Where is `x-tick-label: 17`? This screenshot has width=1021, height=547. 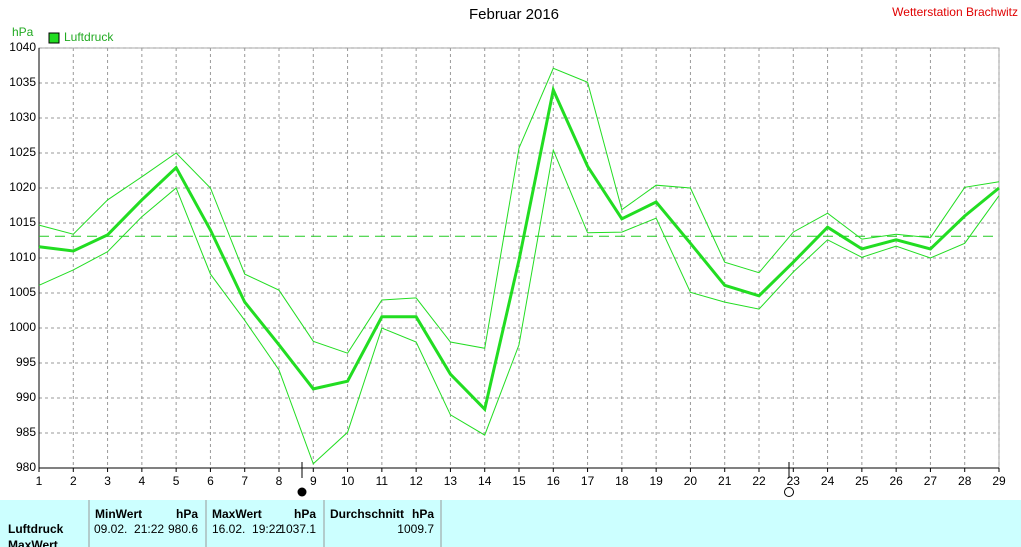 x-tick-label: 17 is located at coordinates (588, 481).